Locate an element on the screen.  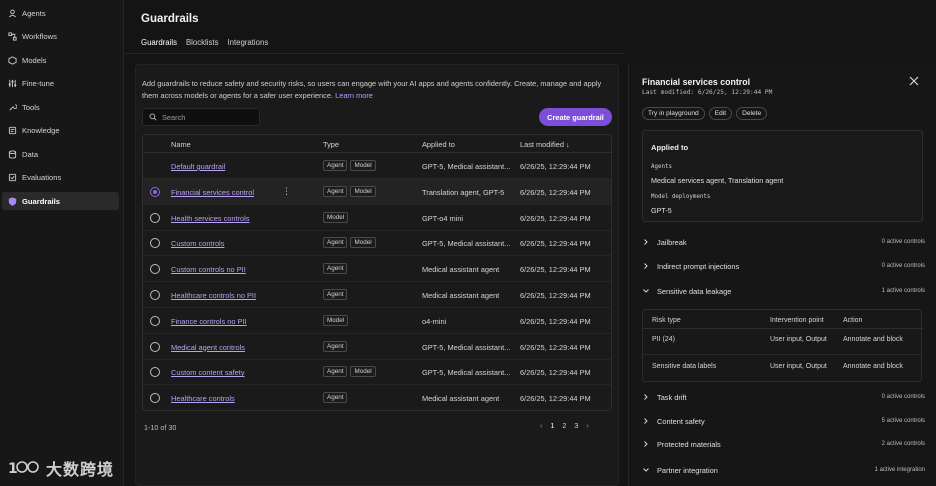
page-number: 1 is located at coordinates (552, 425).